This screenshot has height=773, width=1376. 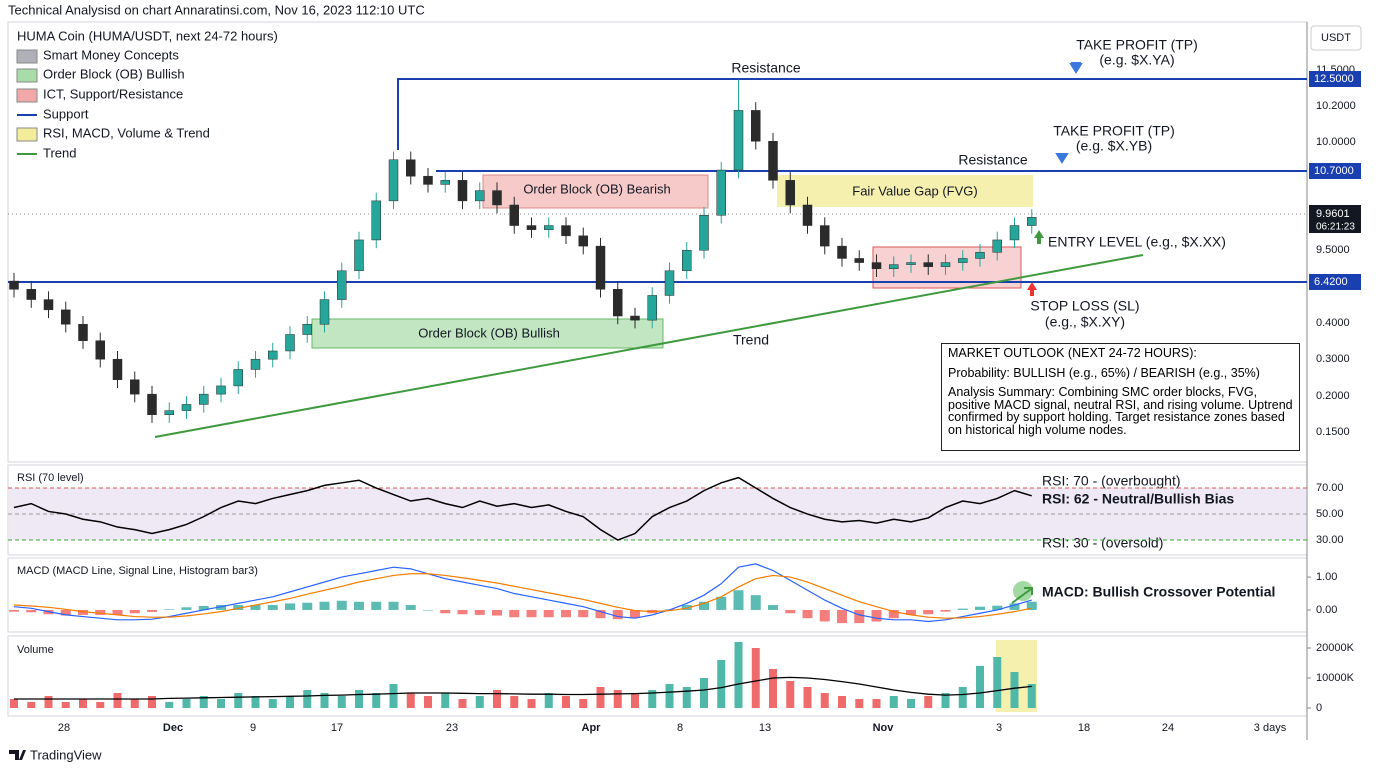 I want to click on annotation: MACD: Bullish Crossover Potential, so click(x=1158, y=592).